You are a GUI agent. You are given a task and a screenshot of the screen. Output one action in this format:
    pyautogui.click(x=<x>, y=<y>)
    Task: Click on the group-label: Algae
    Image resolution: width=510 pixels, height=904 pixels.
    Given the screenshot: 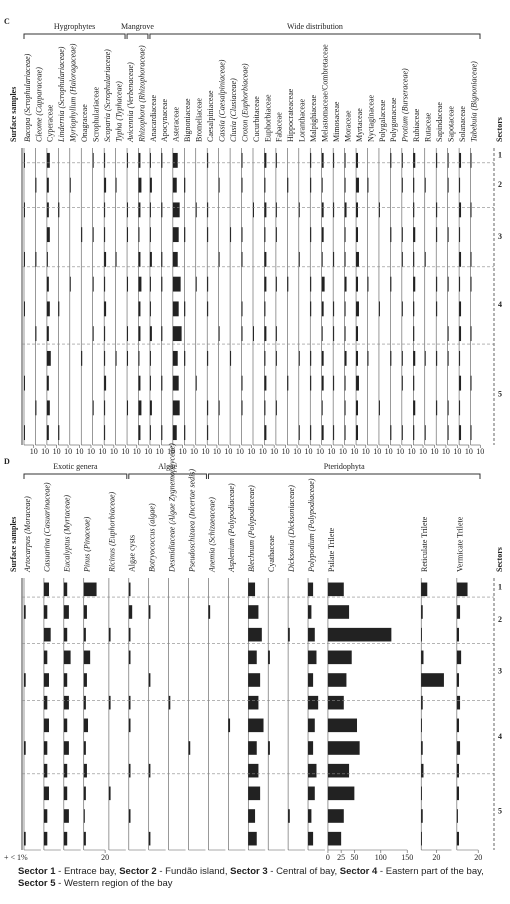 What is the action you would take?
    pyautogui.click(x=168, y=466)
    